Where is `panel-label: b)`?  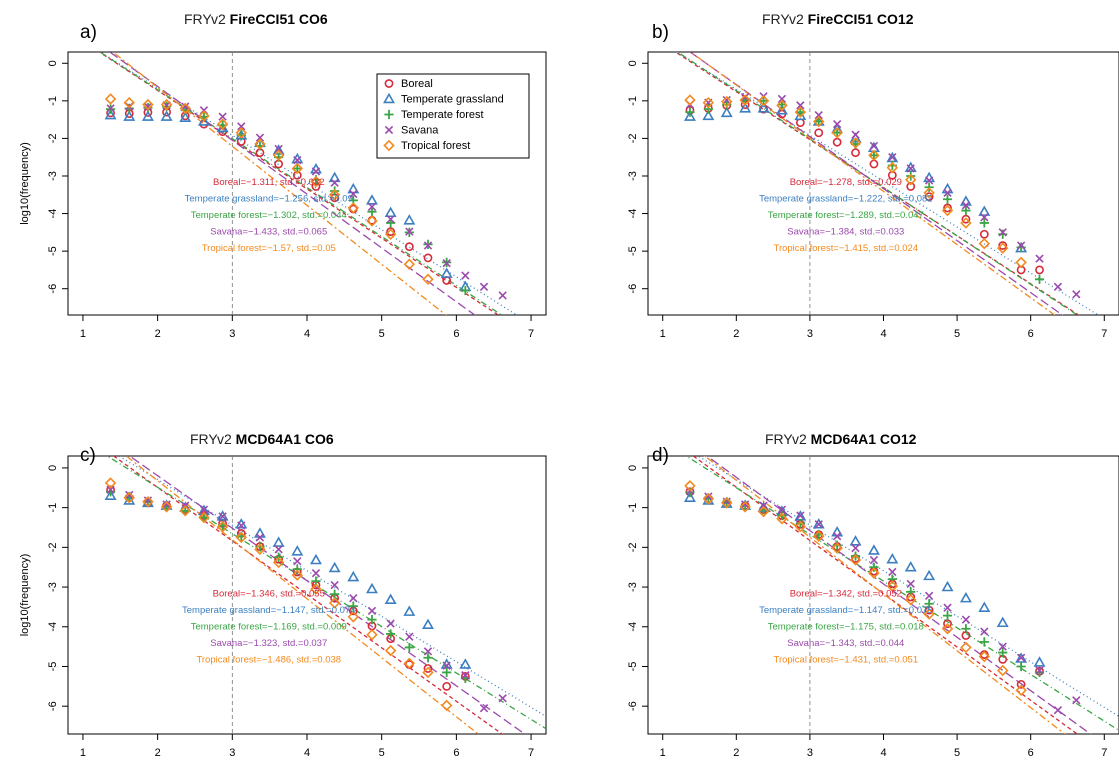
panel-label: b) is located at coordinates (660, 32).